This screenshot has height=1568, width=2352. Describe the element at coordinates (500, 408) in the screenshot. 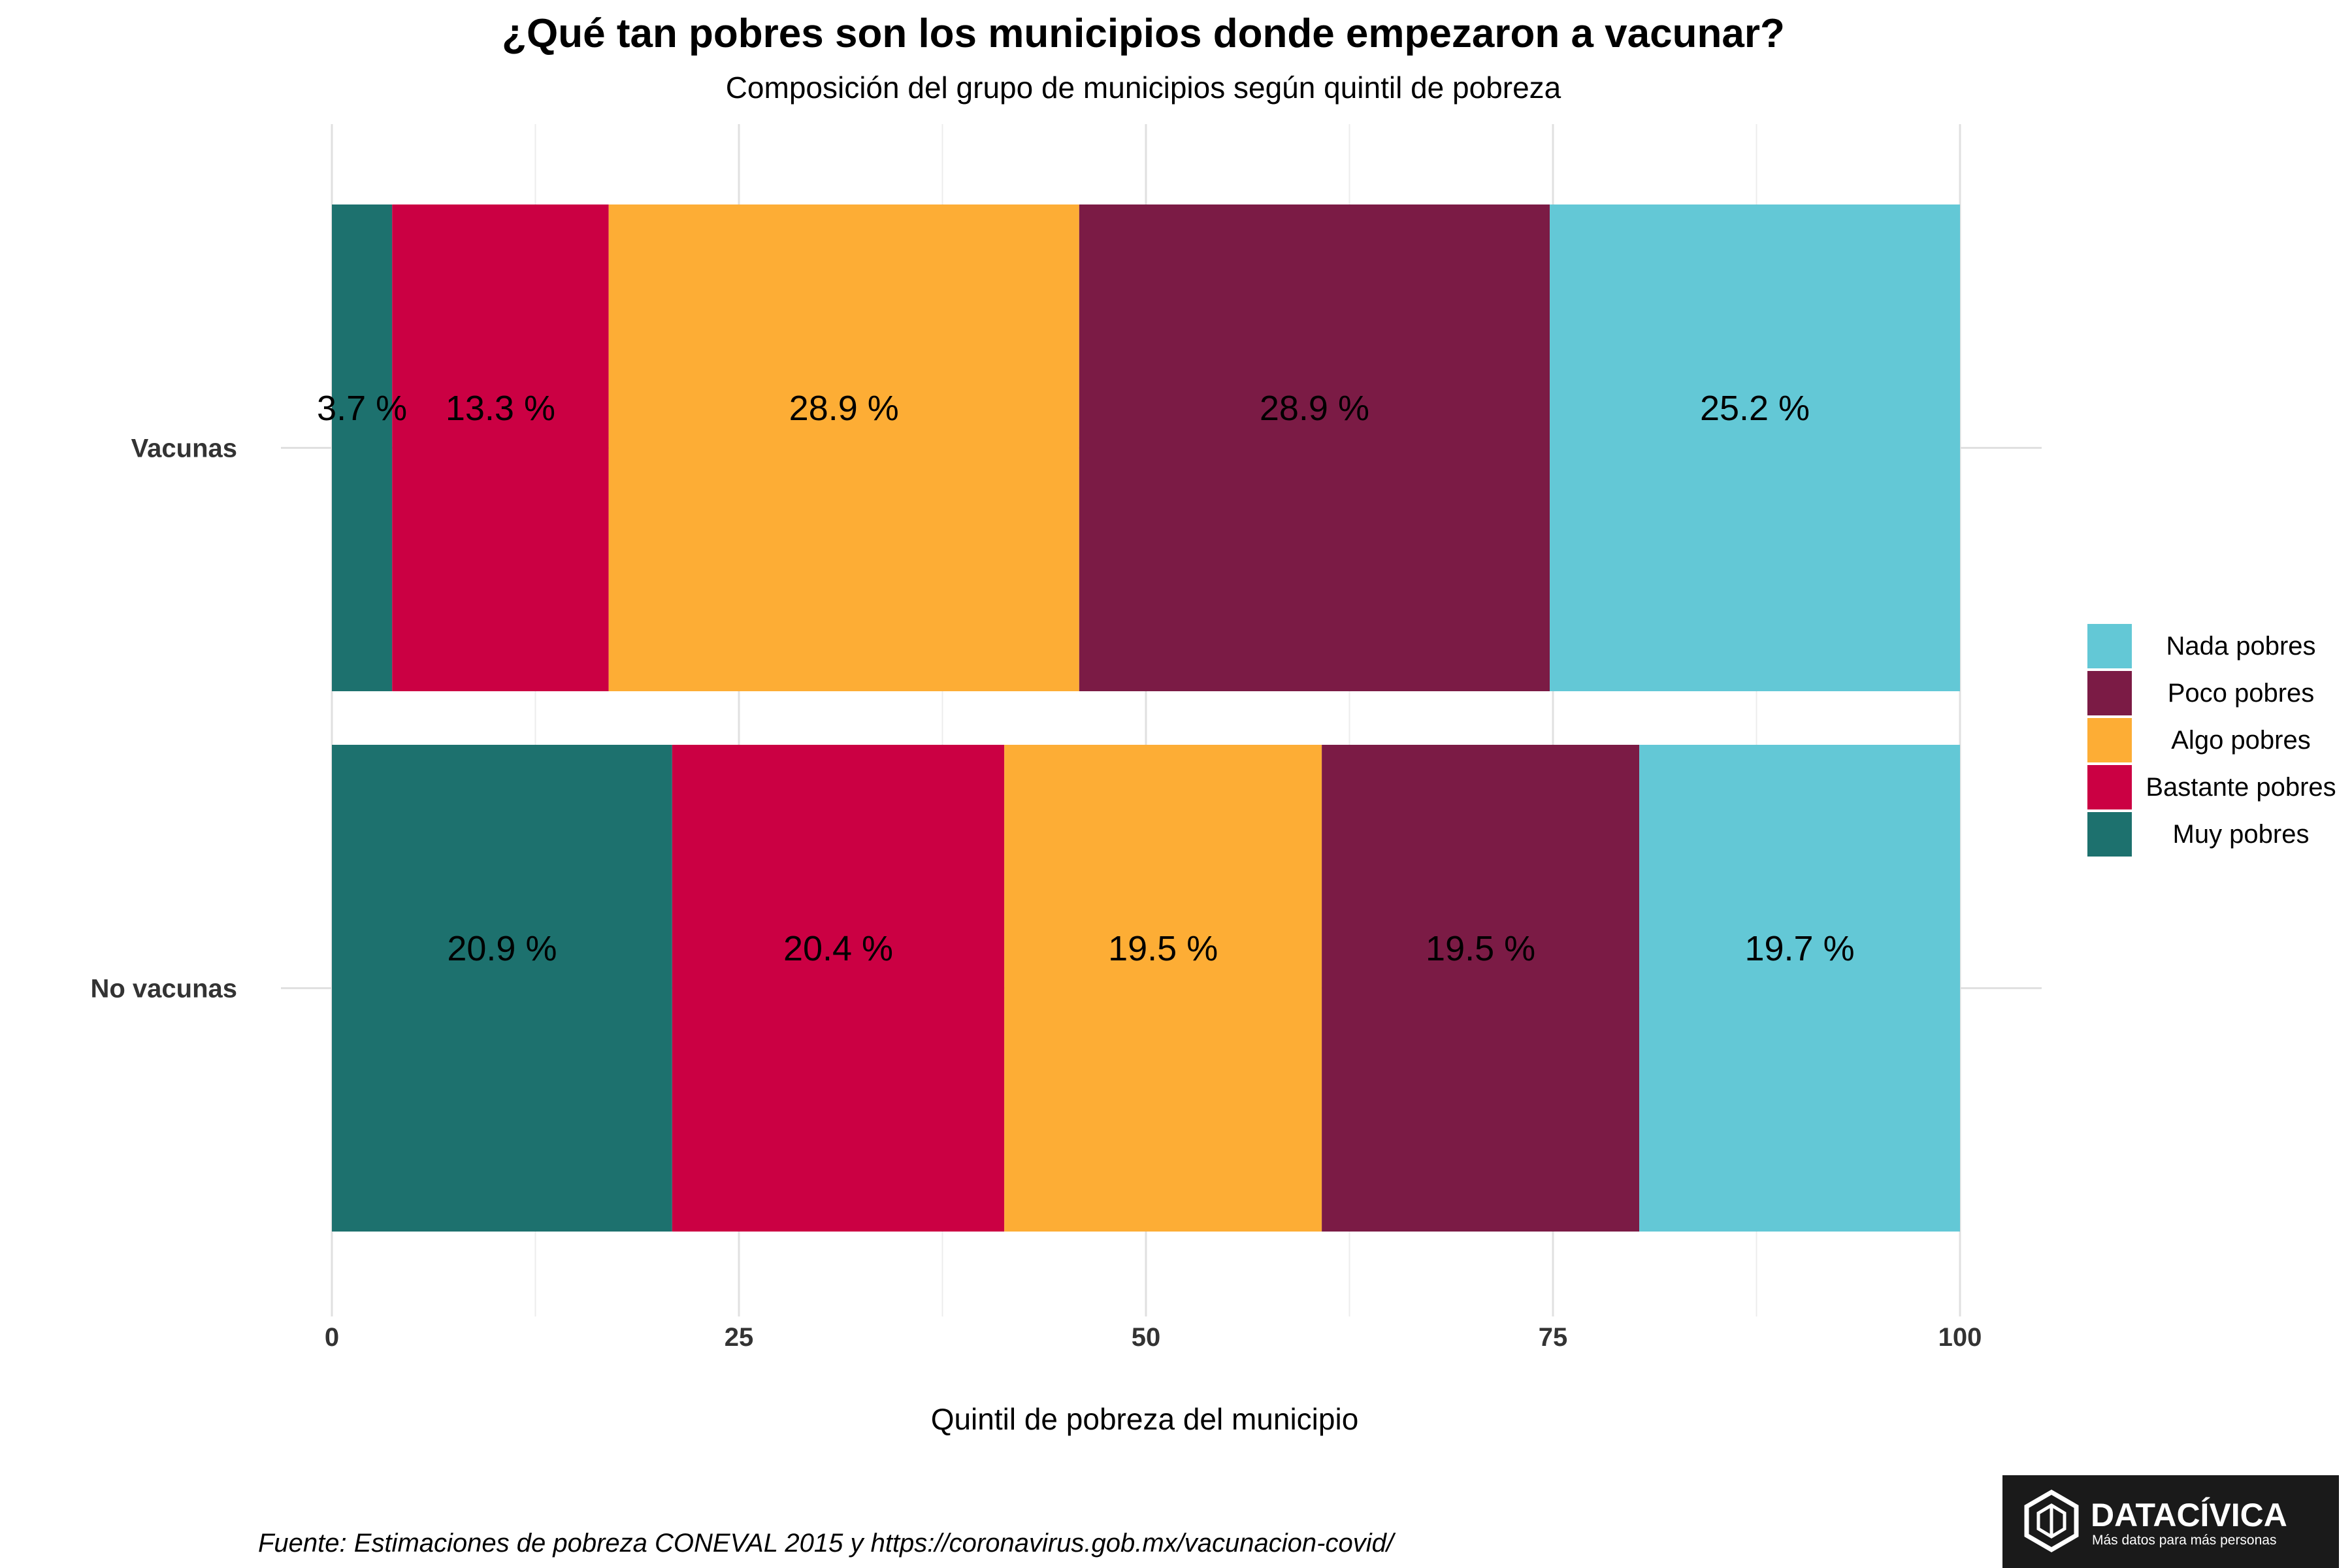

I see `data-label: 13.3 %` at that location.